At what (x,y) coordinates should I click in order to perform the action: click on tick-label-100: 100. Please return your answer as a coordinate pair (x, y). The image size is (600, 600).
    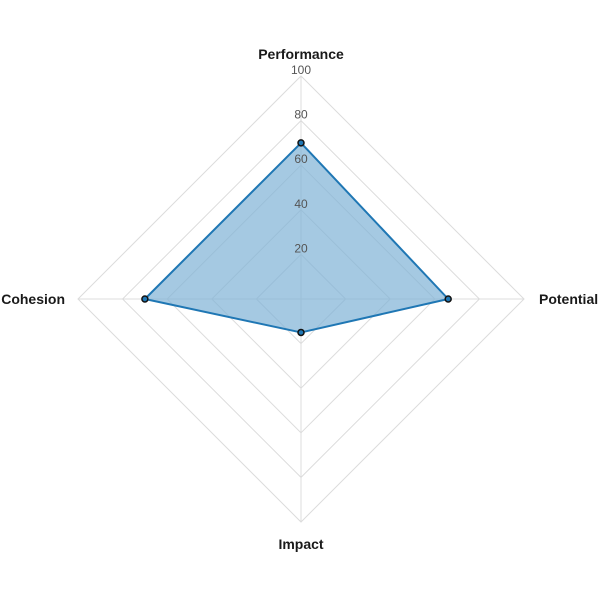
    Looking at the image, I should click on (301, 70).